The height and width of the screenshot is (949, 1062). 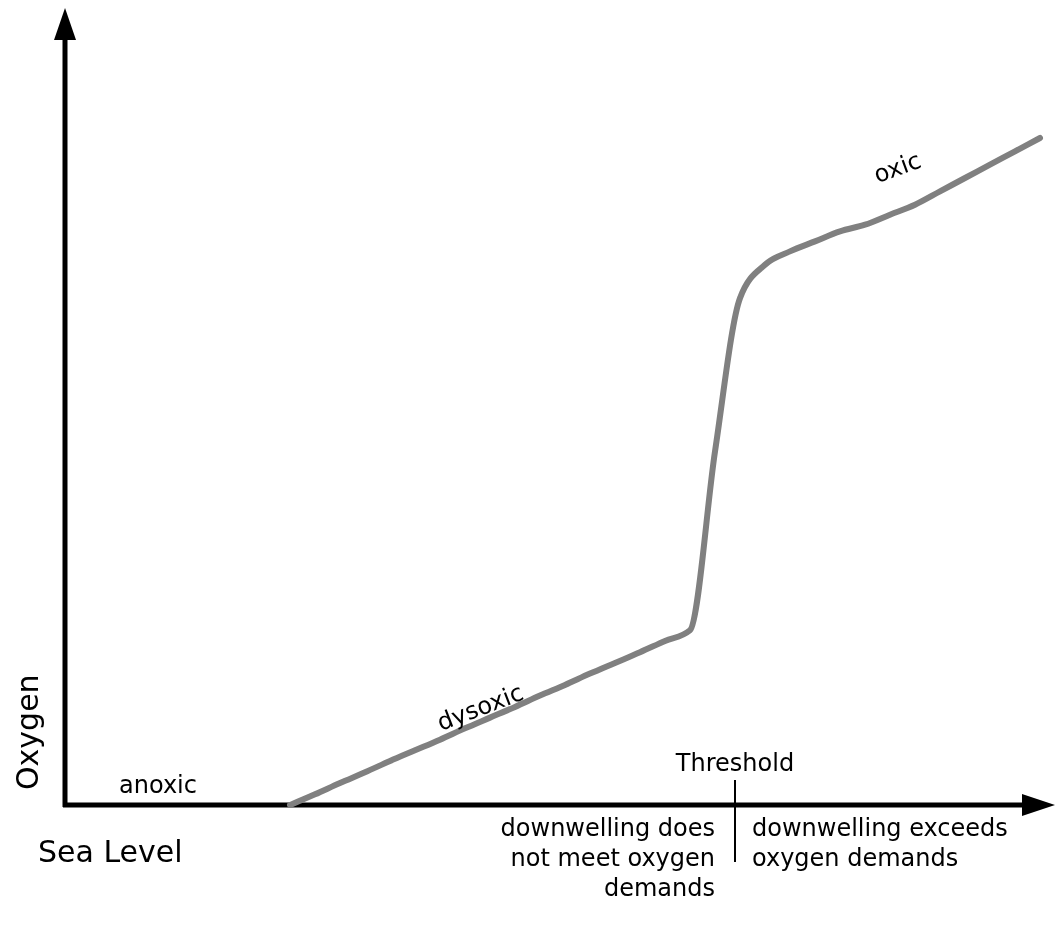 What do you see at coordinates (897, 167) in the screenshot?
I see `annotation: oxic` at bounding box center [897, 167].